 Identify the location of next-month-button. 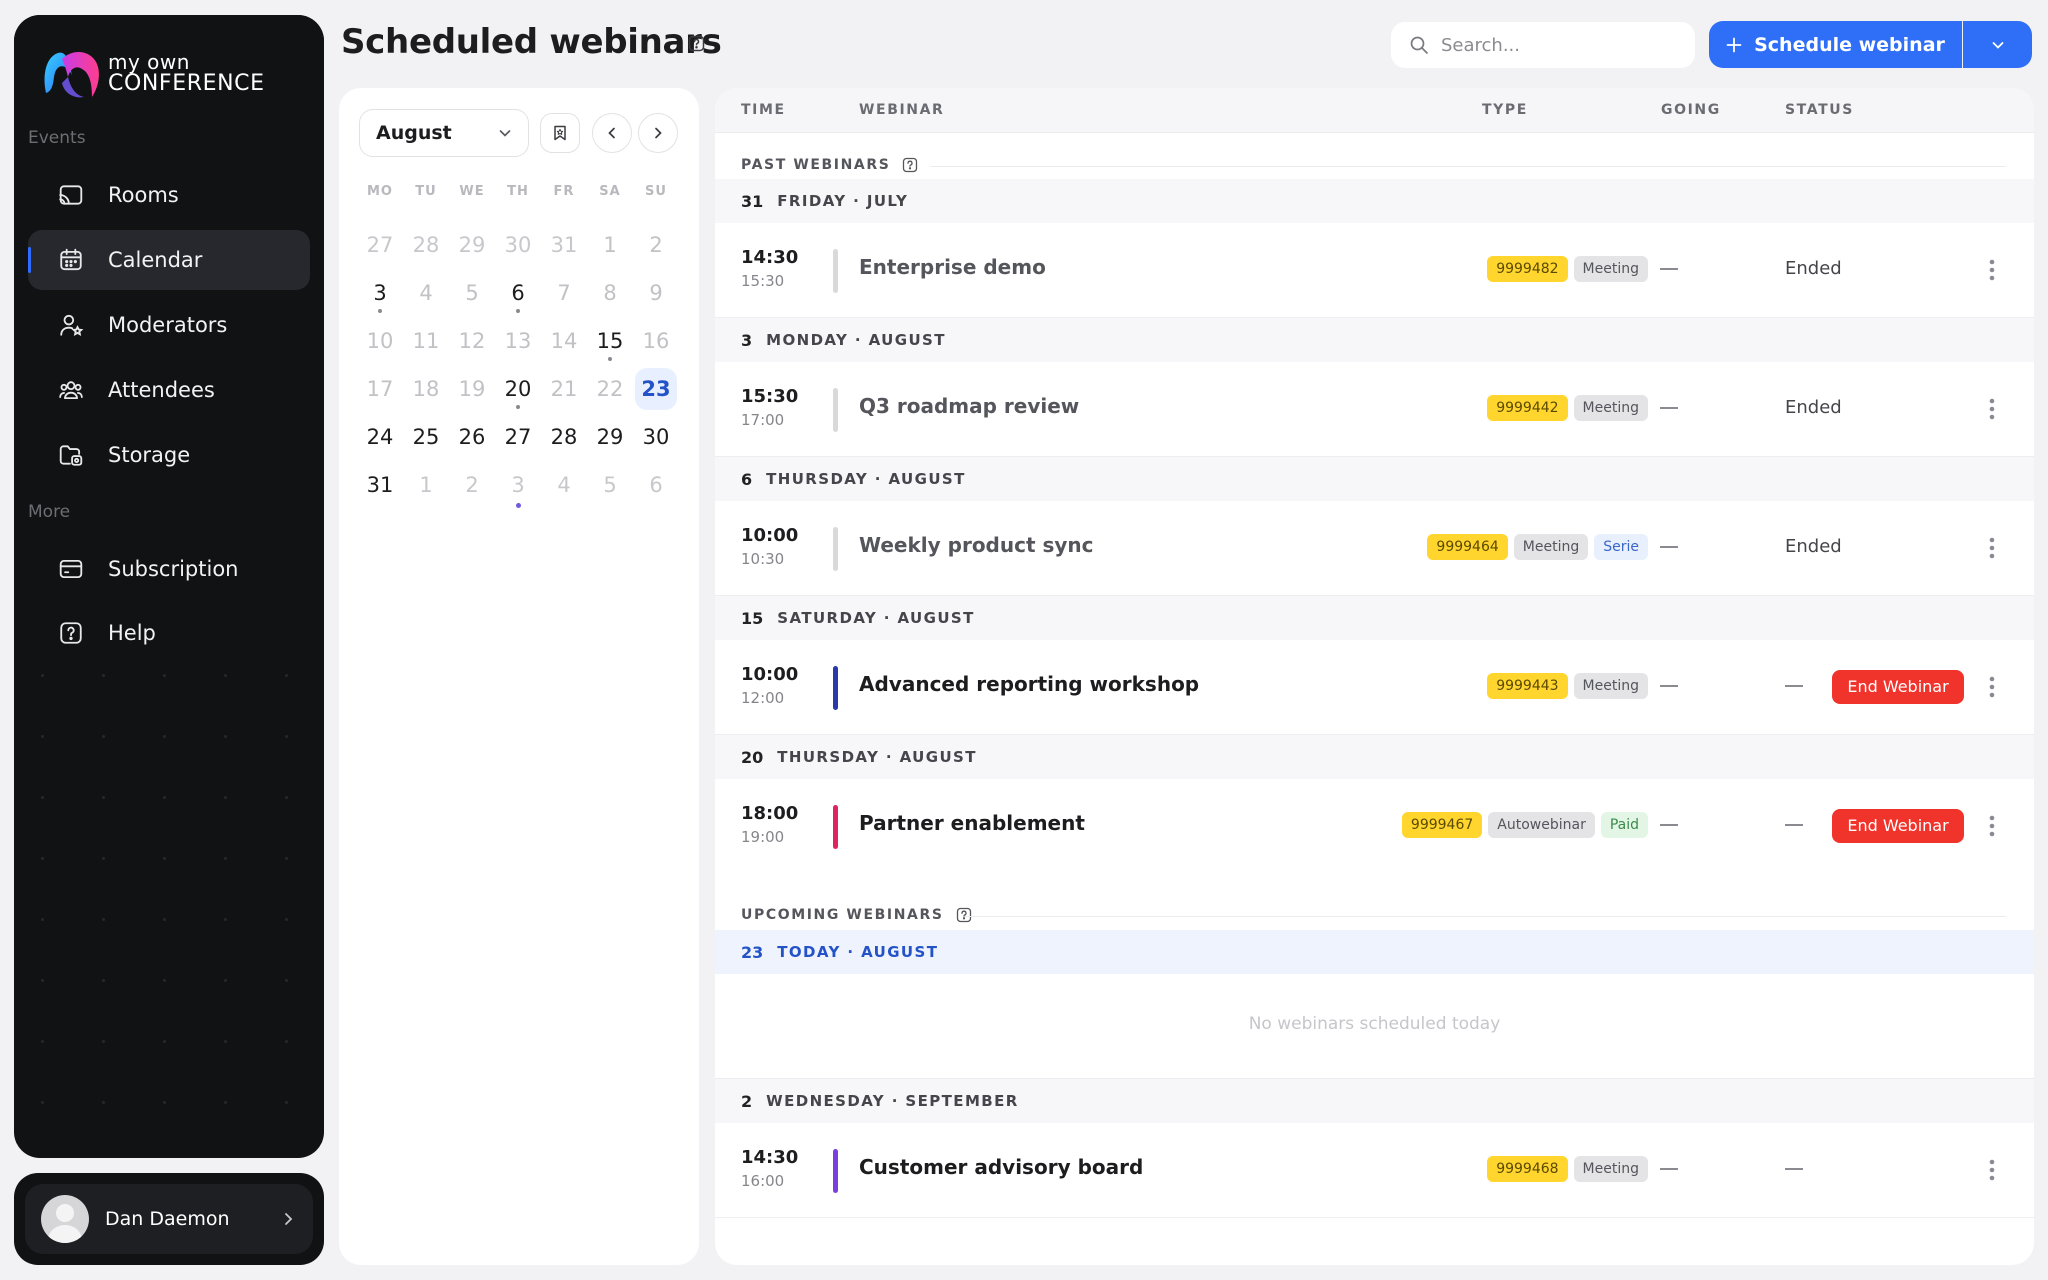
(658, 133).